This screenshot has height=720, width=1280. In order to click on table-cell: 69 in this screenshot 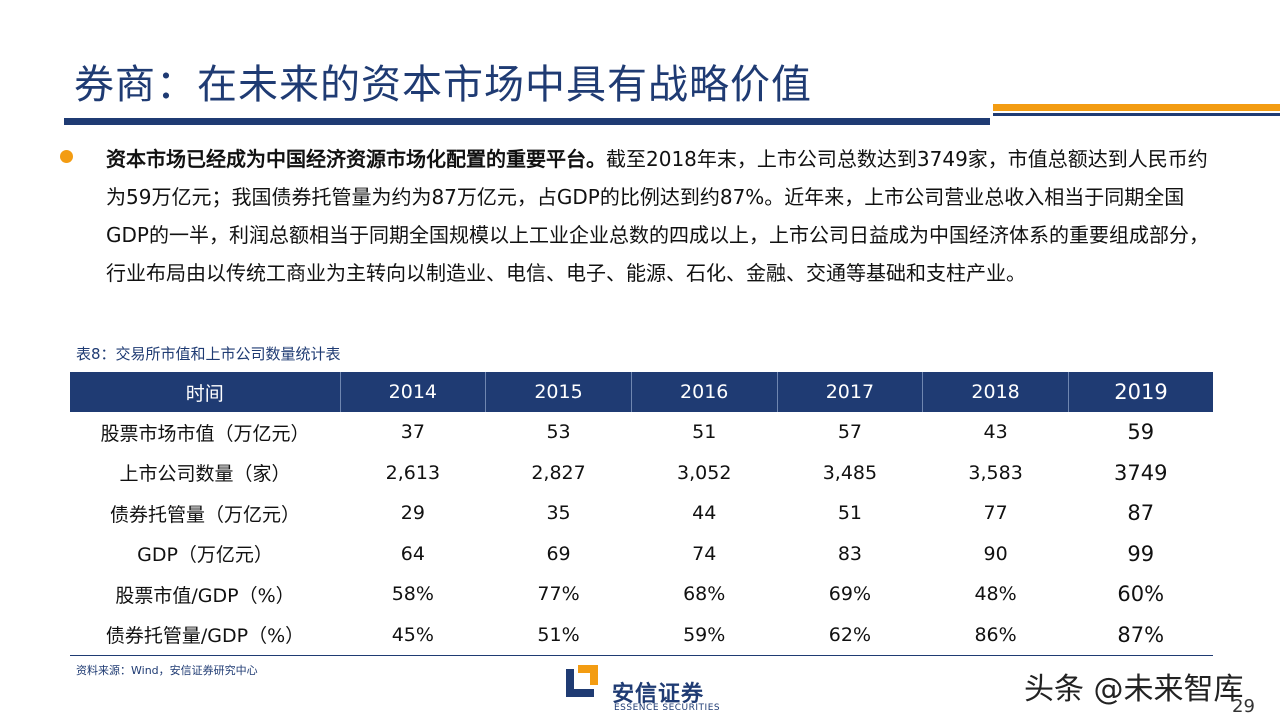, I will do `click(558, 553)`.